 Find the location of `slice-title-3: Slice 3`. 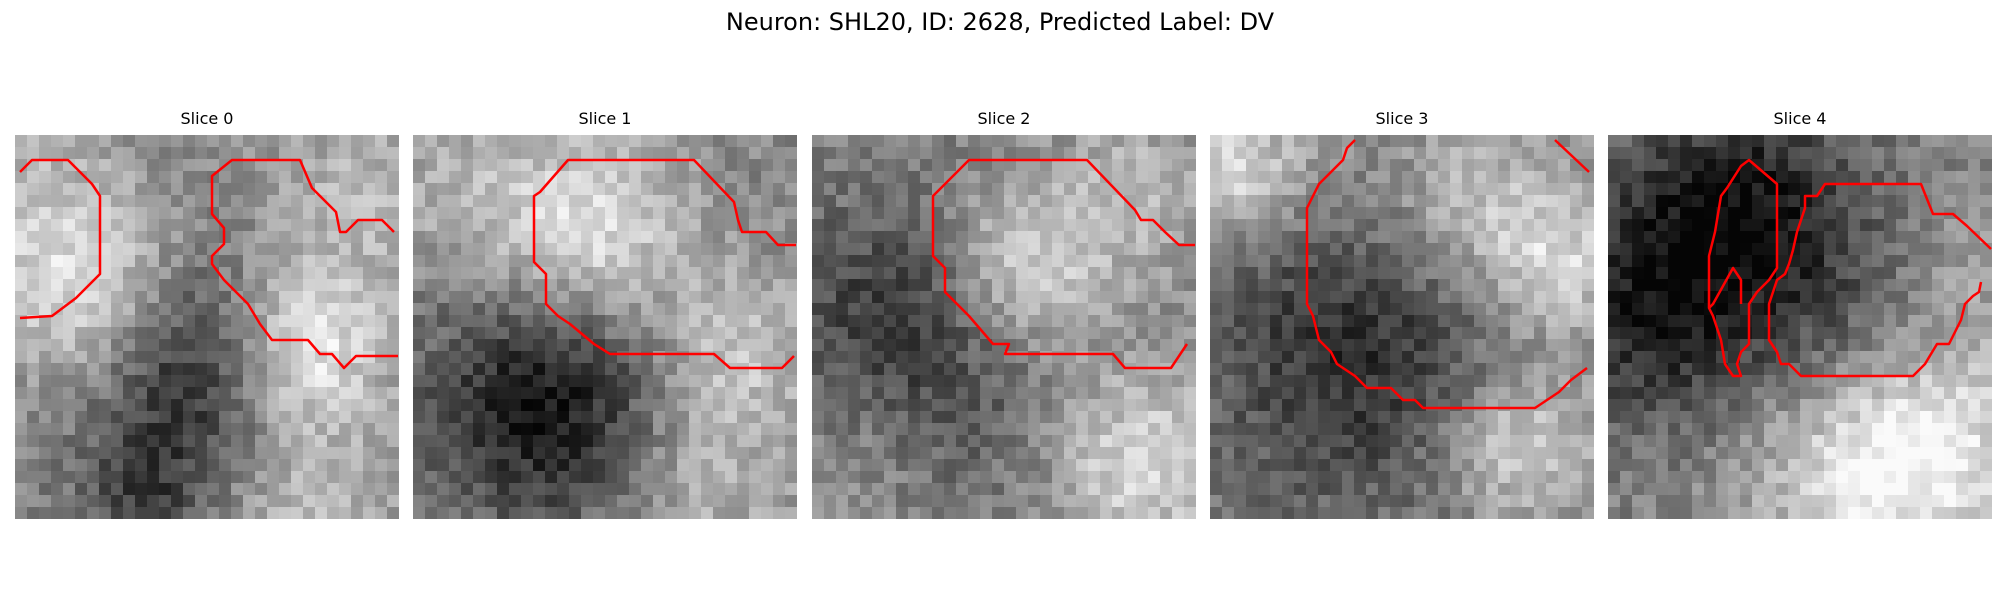

slice-title-3: Slice 3 is located at coordinates (1402, 118).